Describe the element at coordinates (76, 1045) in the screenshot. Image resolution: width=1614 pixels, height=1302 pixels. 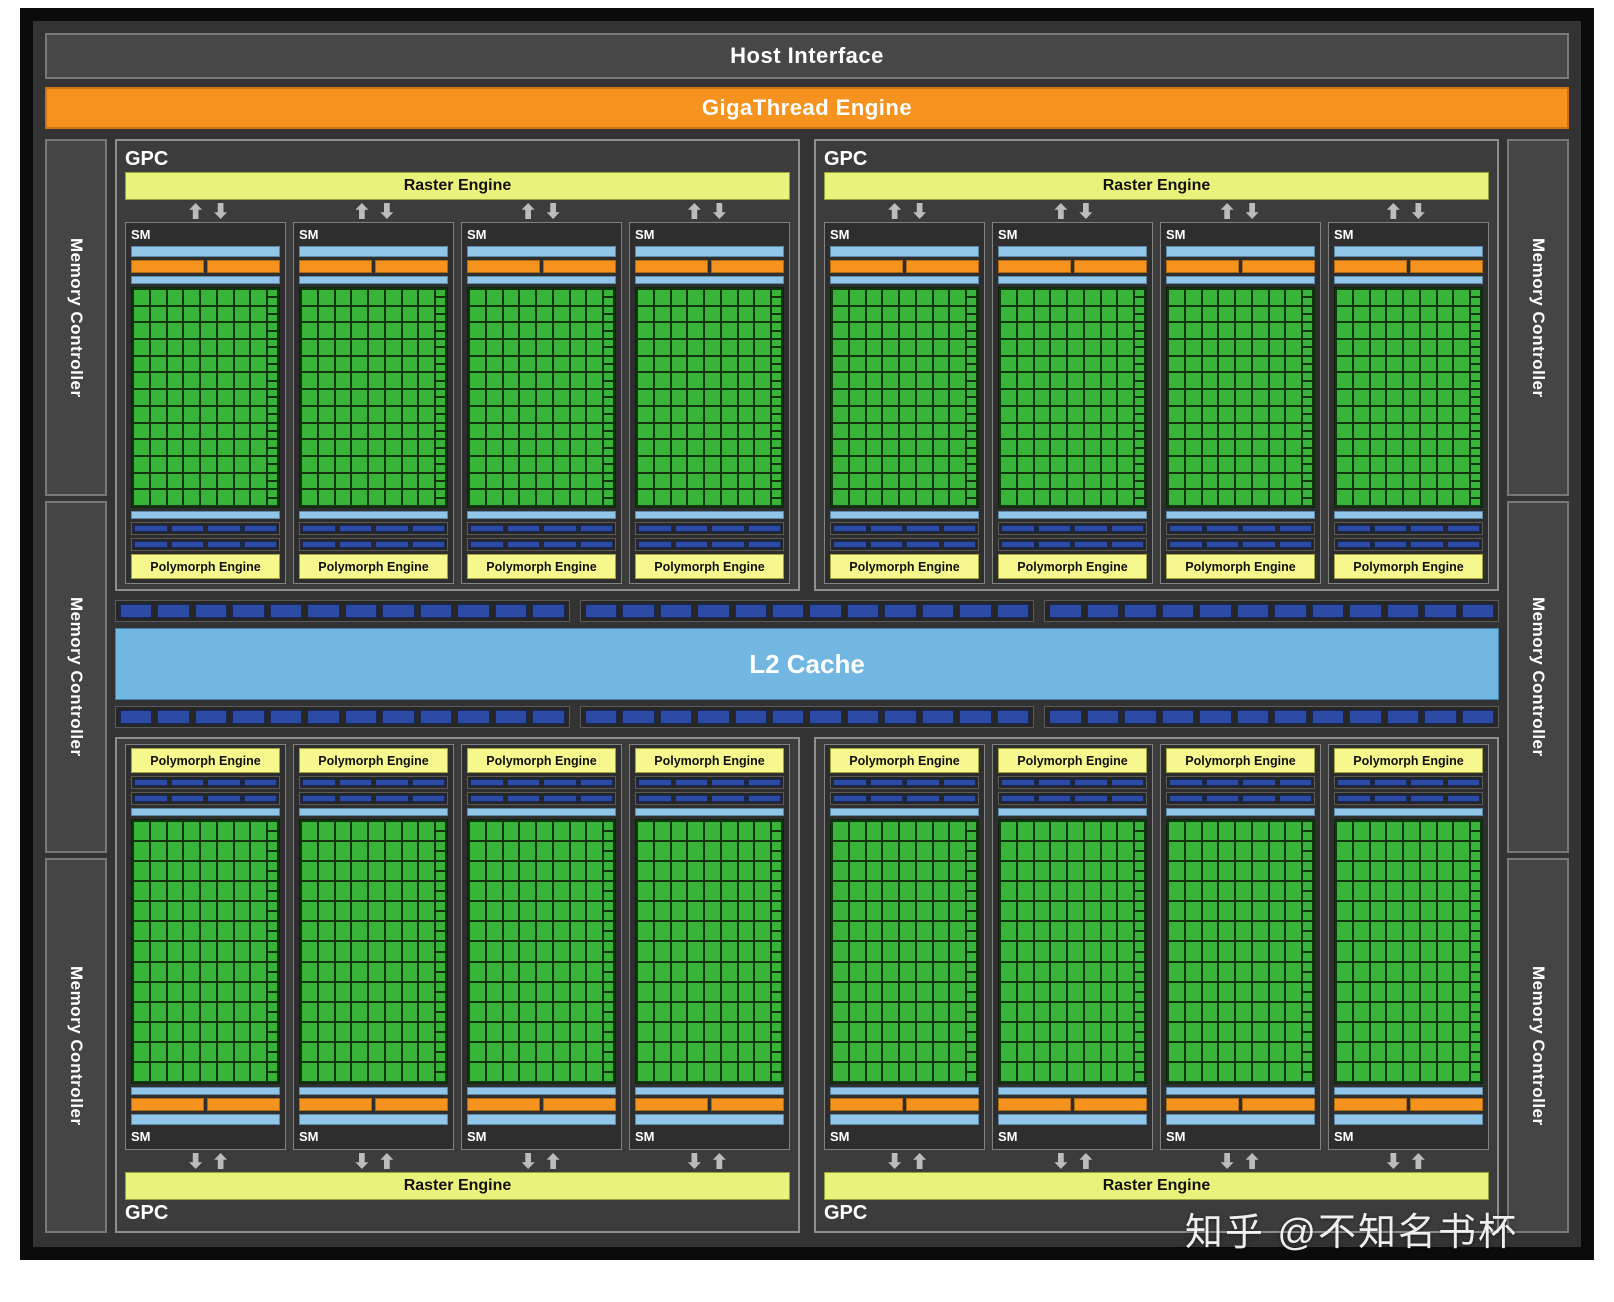
I see `memory-controller-block: Memory Controller` at that location.